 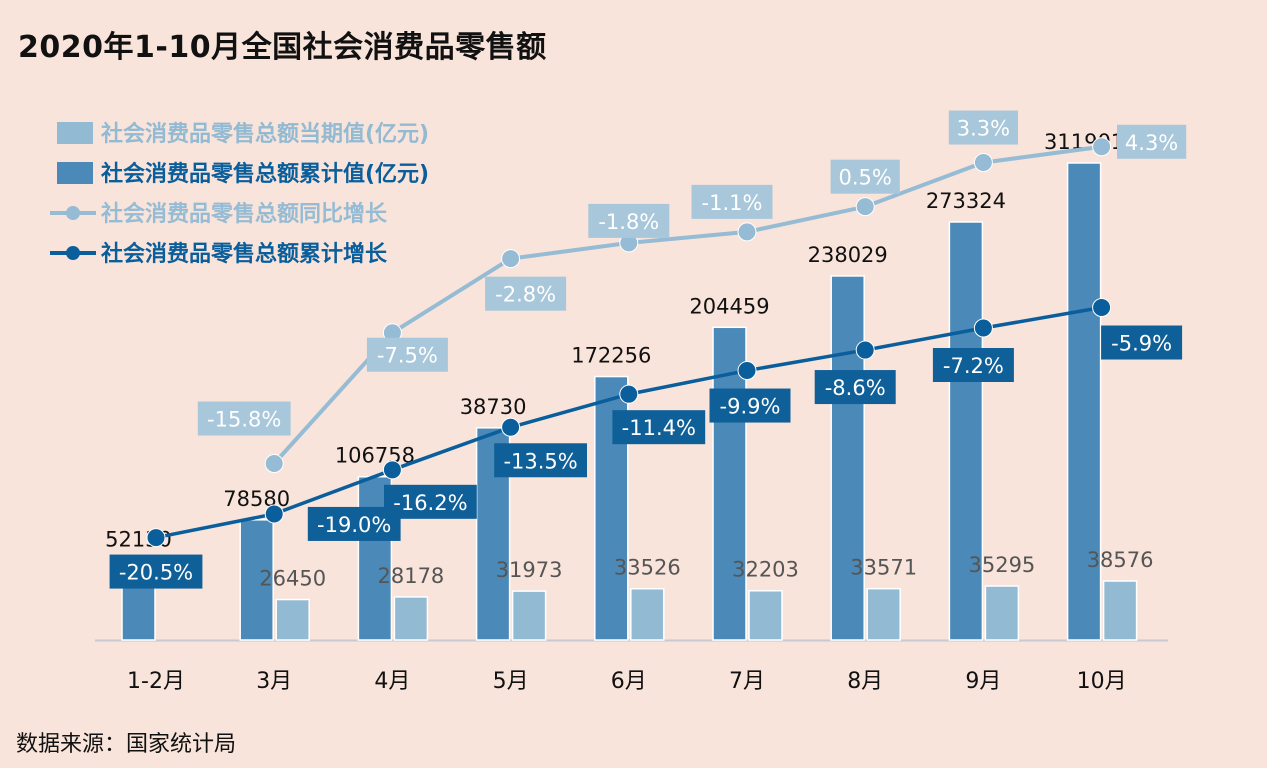 I want to click on legend-marker-cumulative-growth, so click(x=73, y=253).